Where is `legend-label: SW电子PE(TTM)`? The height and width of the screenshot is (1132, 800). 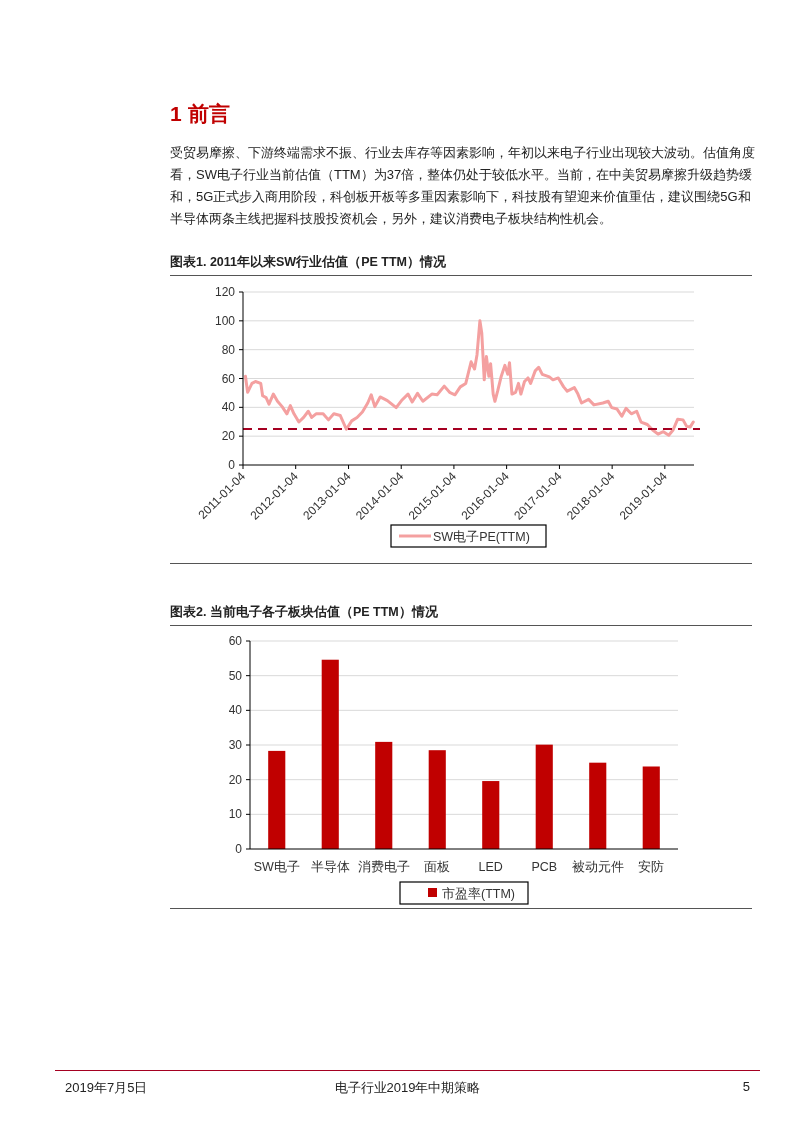
legend-label: SW电子PE(TTM) is located at coordinates (481, 536).